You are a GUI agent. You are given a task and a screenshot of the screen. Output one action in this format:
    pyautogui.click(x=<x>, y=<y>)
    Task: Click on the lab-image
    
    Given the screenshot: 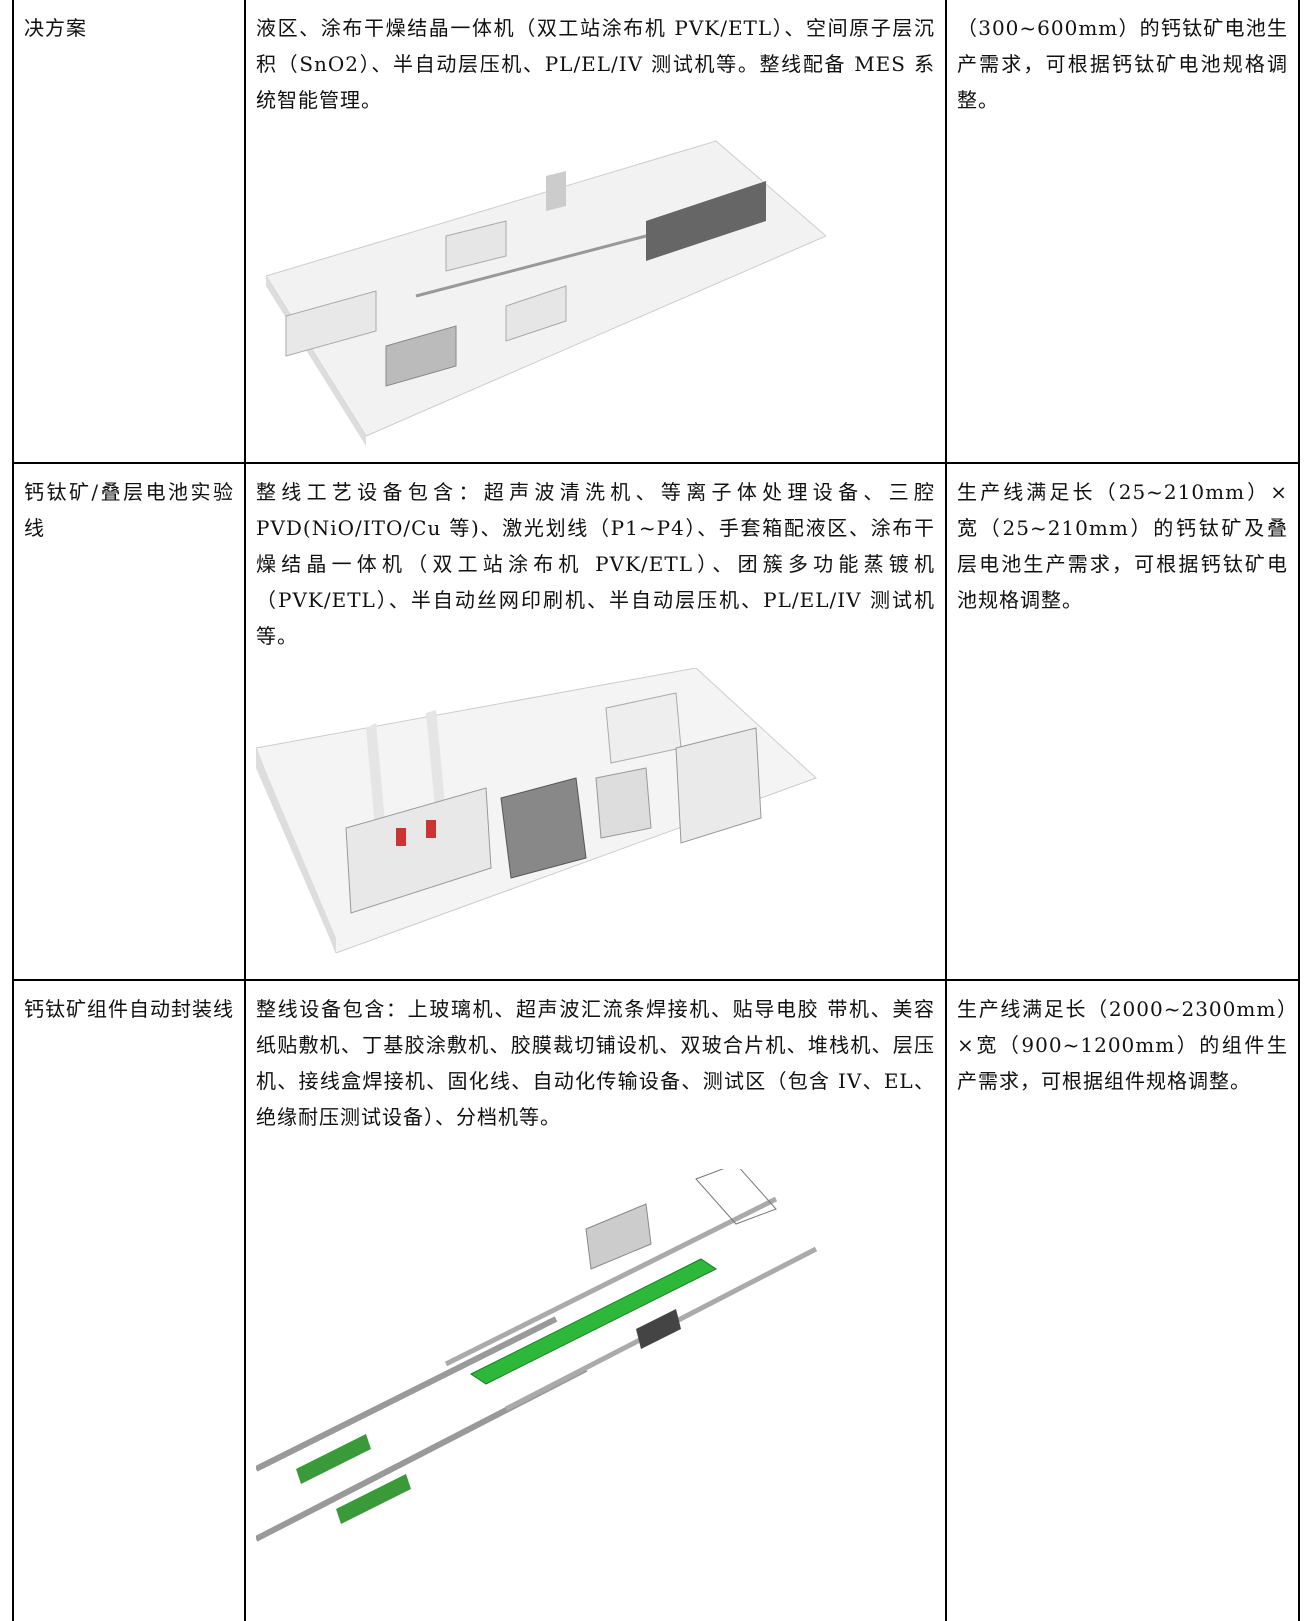 What is the action you would take?
    pyautogui.click(x=536, y=810)
    